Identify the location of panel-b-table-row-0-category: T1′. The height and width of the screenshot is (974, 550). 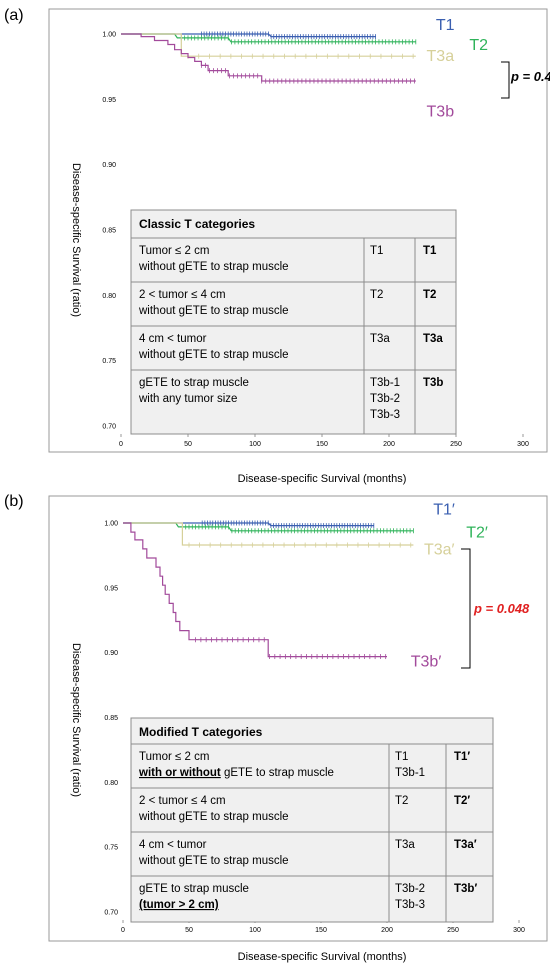
(462, 757).